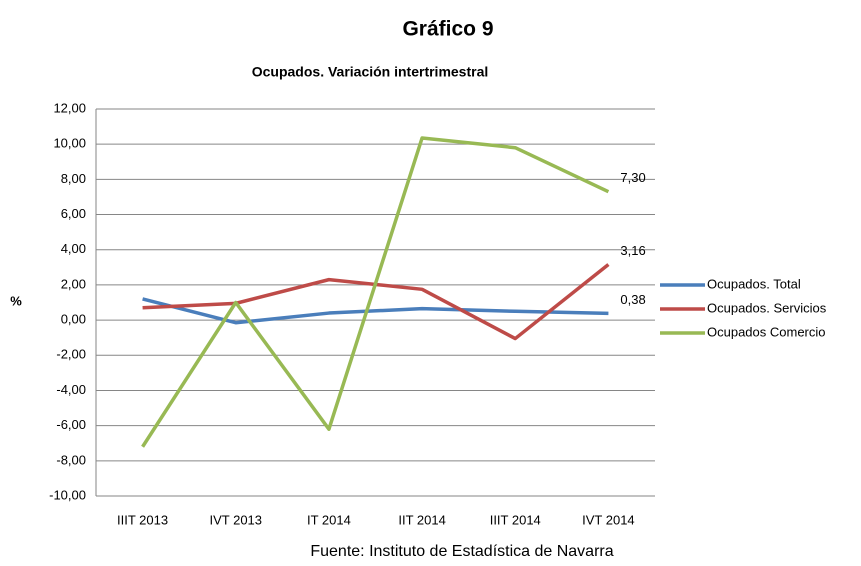  I want to click on y-tick-label: -8,00, so click(71, 459).